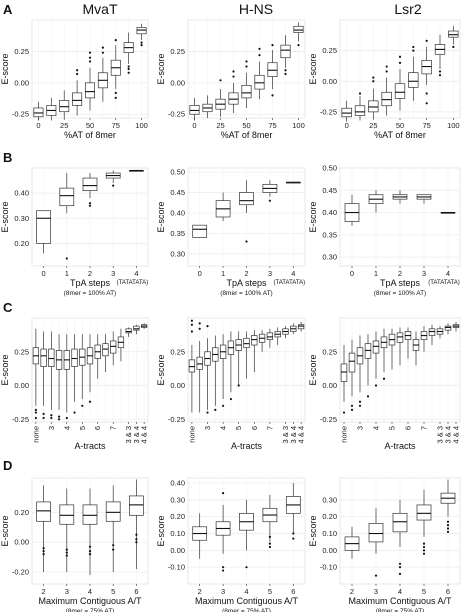 The width and height of the screenshot is (474, 612). Describe the element at coordinates (100, 9) in the screenshot. I see `column-title-mvat: MvaT` at that location.